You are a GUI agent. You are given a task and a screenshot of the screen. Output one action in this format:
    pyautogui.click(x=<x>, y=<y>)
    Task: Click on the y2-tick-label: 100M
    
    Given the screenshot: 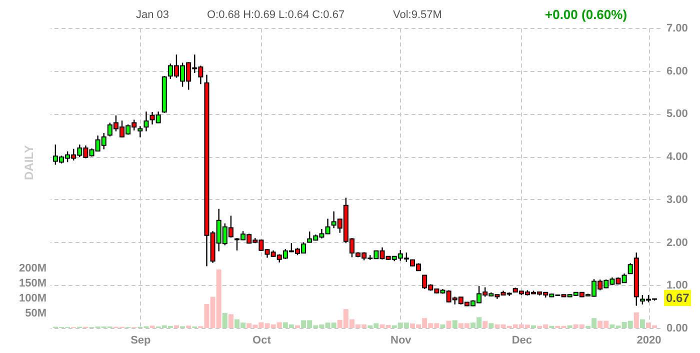 What is the action you would take?
    pyautogui.click(x=32, y=298)
    